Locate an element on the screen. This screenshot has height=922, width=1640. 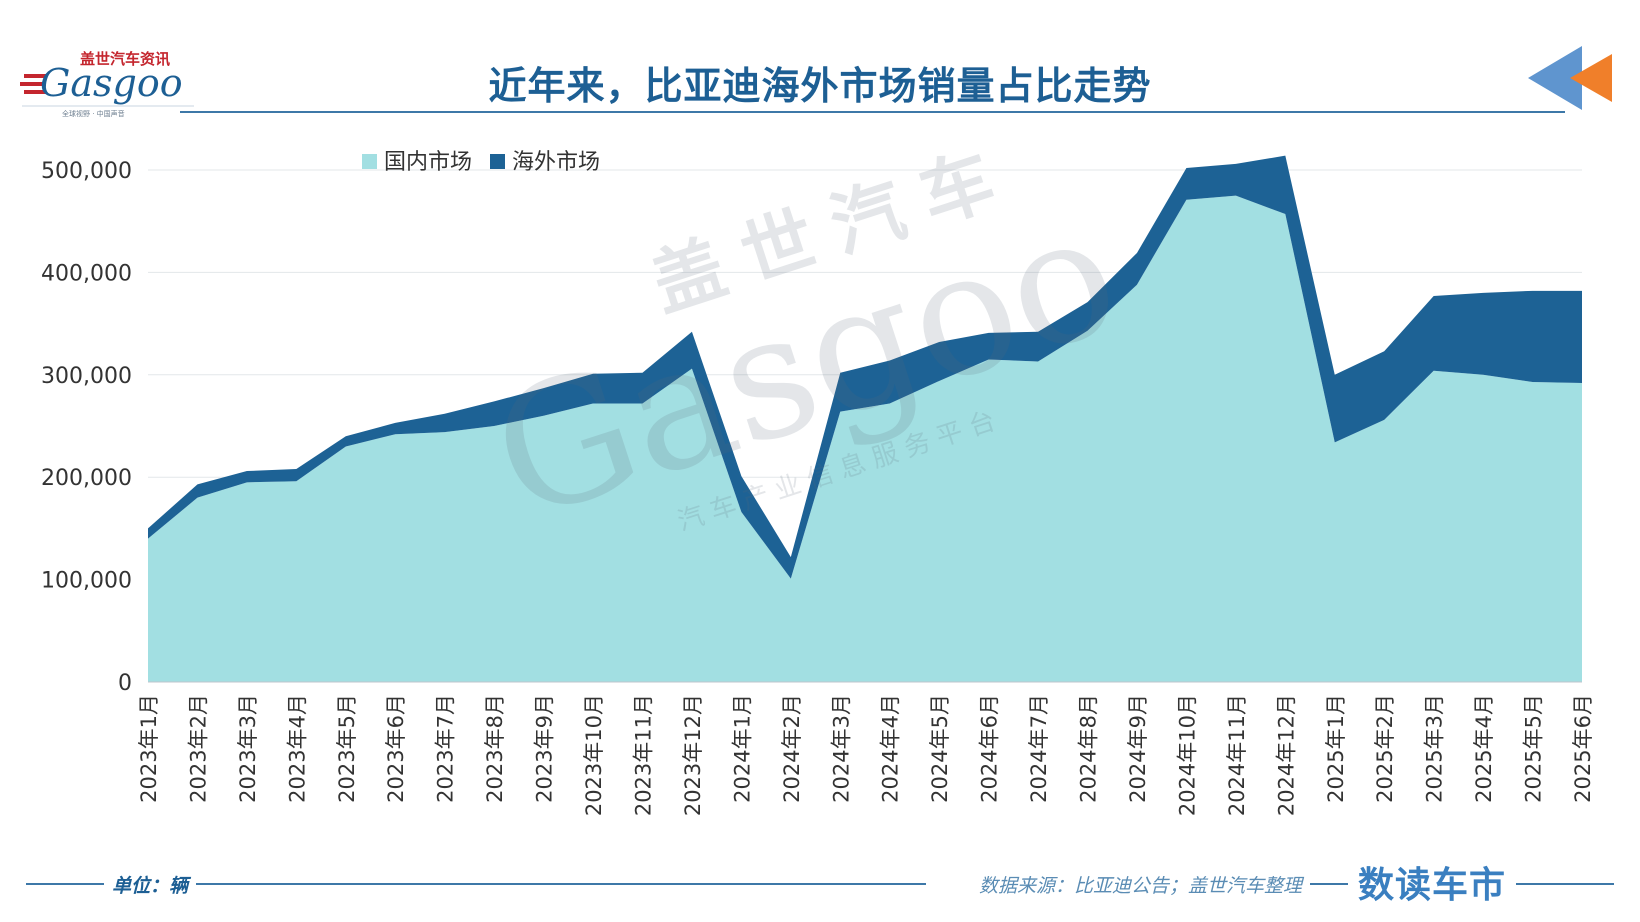
x-tick-label: 2023年10月 is located at coordinates (594, 755).